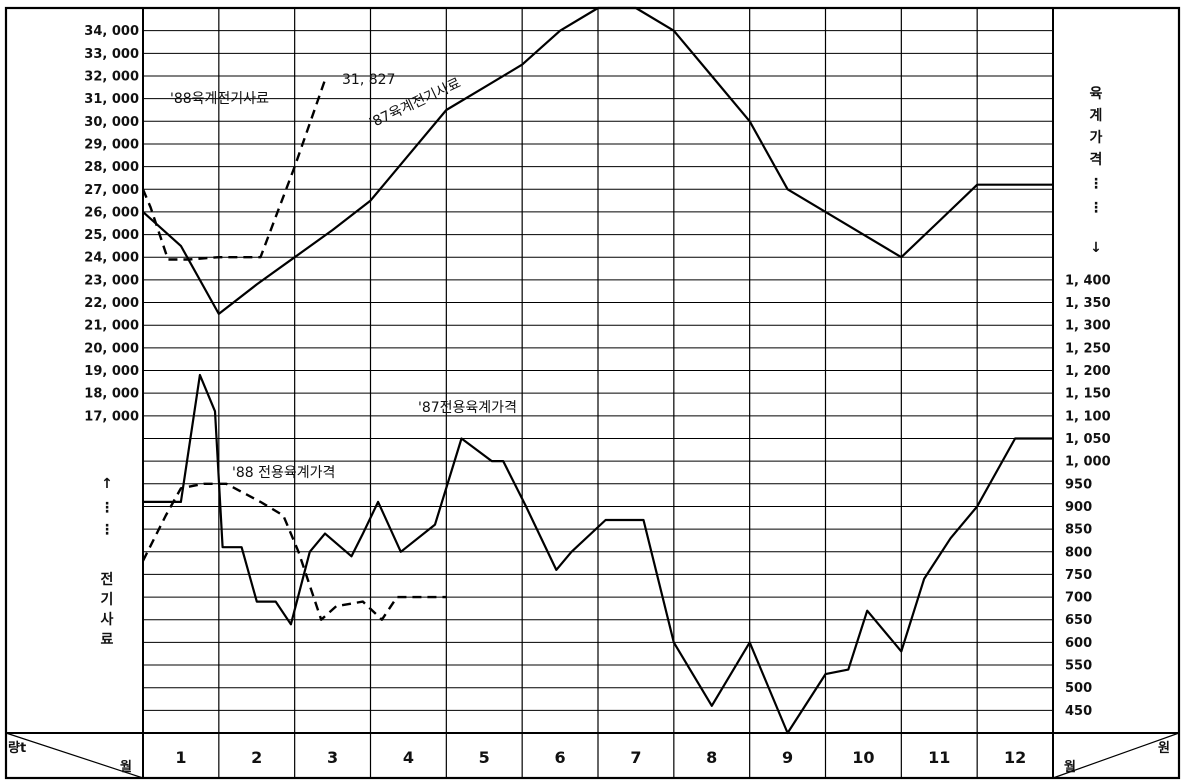 This screenshot has height=782, width=1189. I want to click on month-label: 5, so click(484, 757).